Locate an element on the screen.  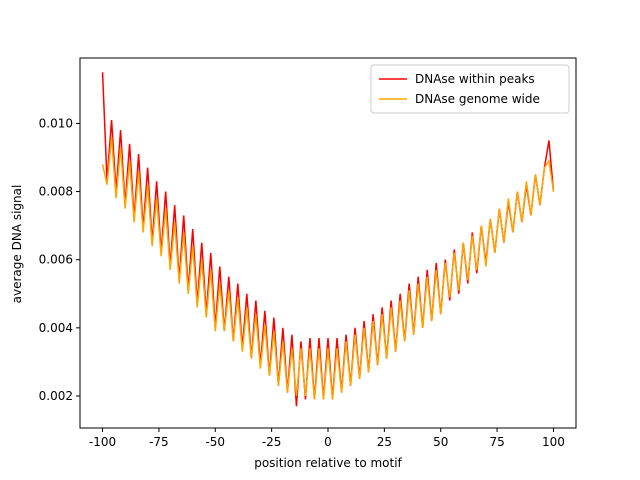
x-tick-label: -25 is located at coordinates (272, 442).